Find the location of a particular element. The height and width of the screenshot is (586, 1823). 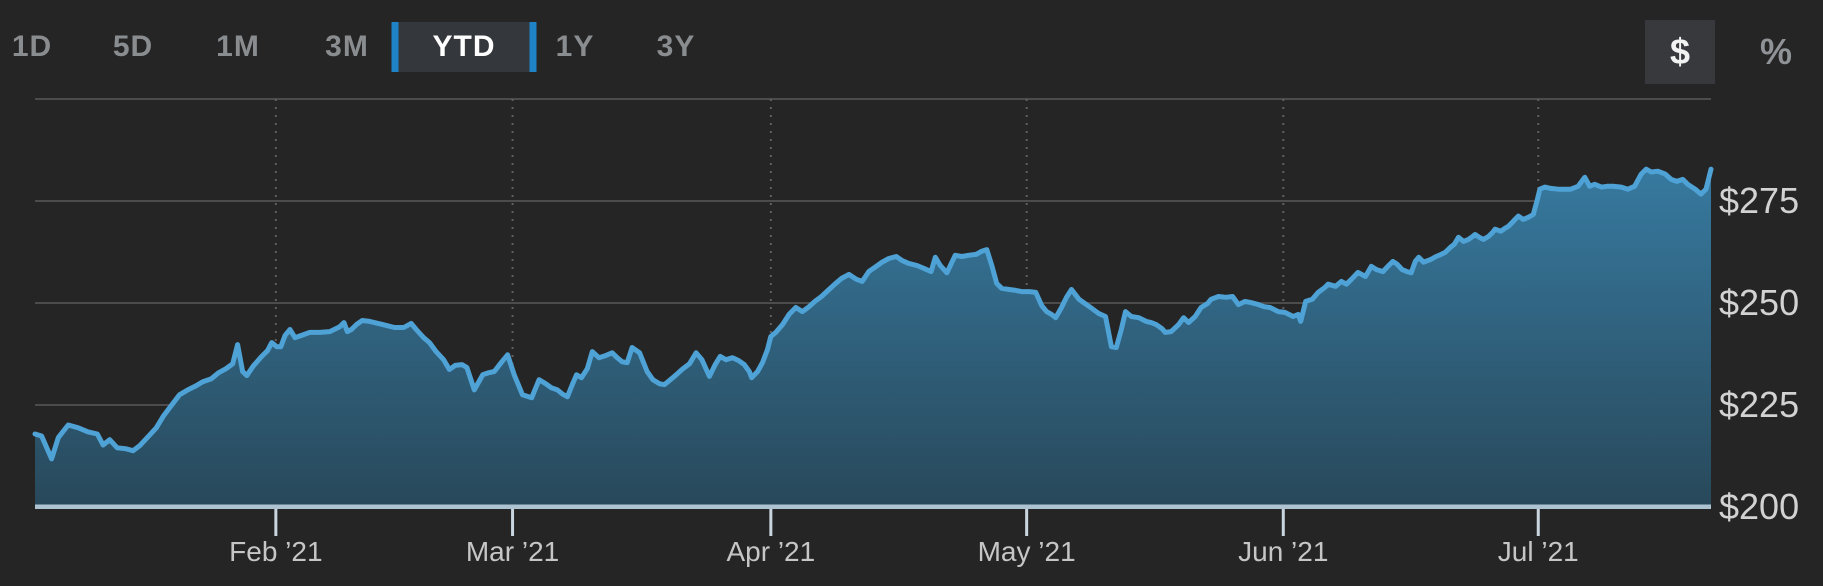

tab-1y: 1Y is located at coordinates (575, 46).